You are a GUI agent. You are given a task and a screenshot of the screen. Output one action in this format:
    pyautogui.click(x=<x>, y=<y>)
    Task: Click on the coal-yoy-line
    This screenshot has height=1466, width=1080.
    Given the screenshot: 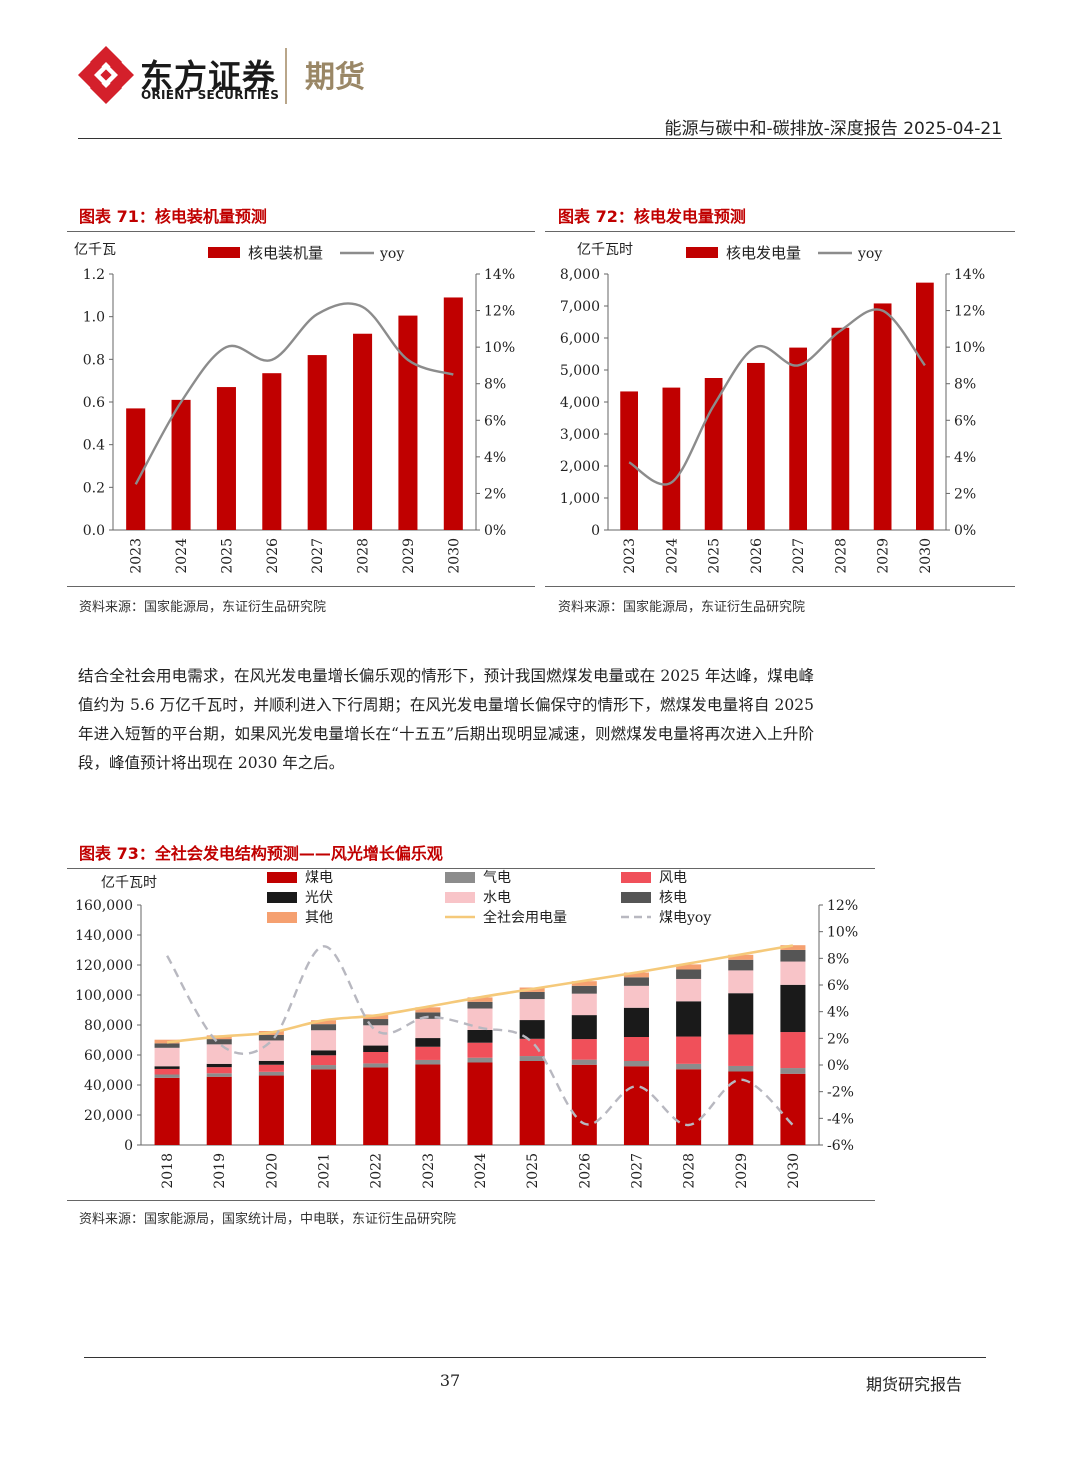 What is the action you would take?
    pyautogui.click(x=480, y=1036)
    